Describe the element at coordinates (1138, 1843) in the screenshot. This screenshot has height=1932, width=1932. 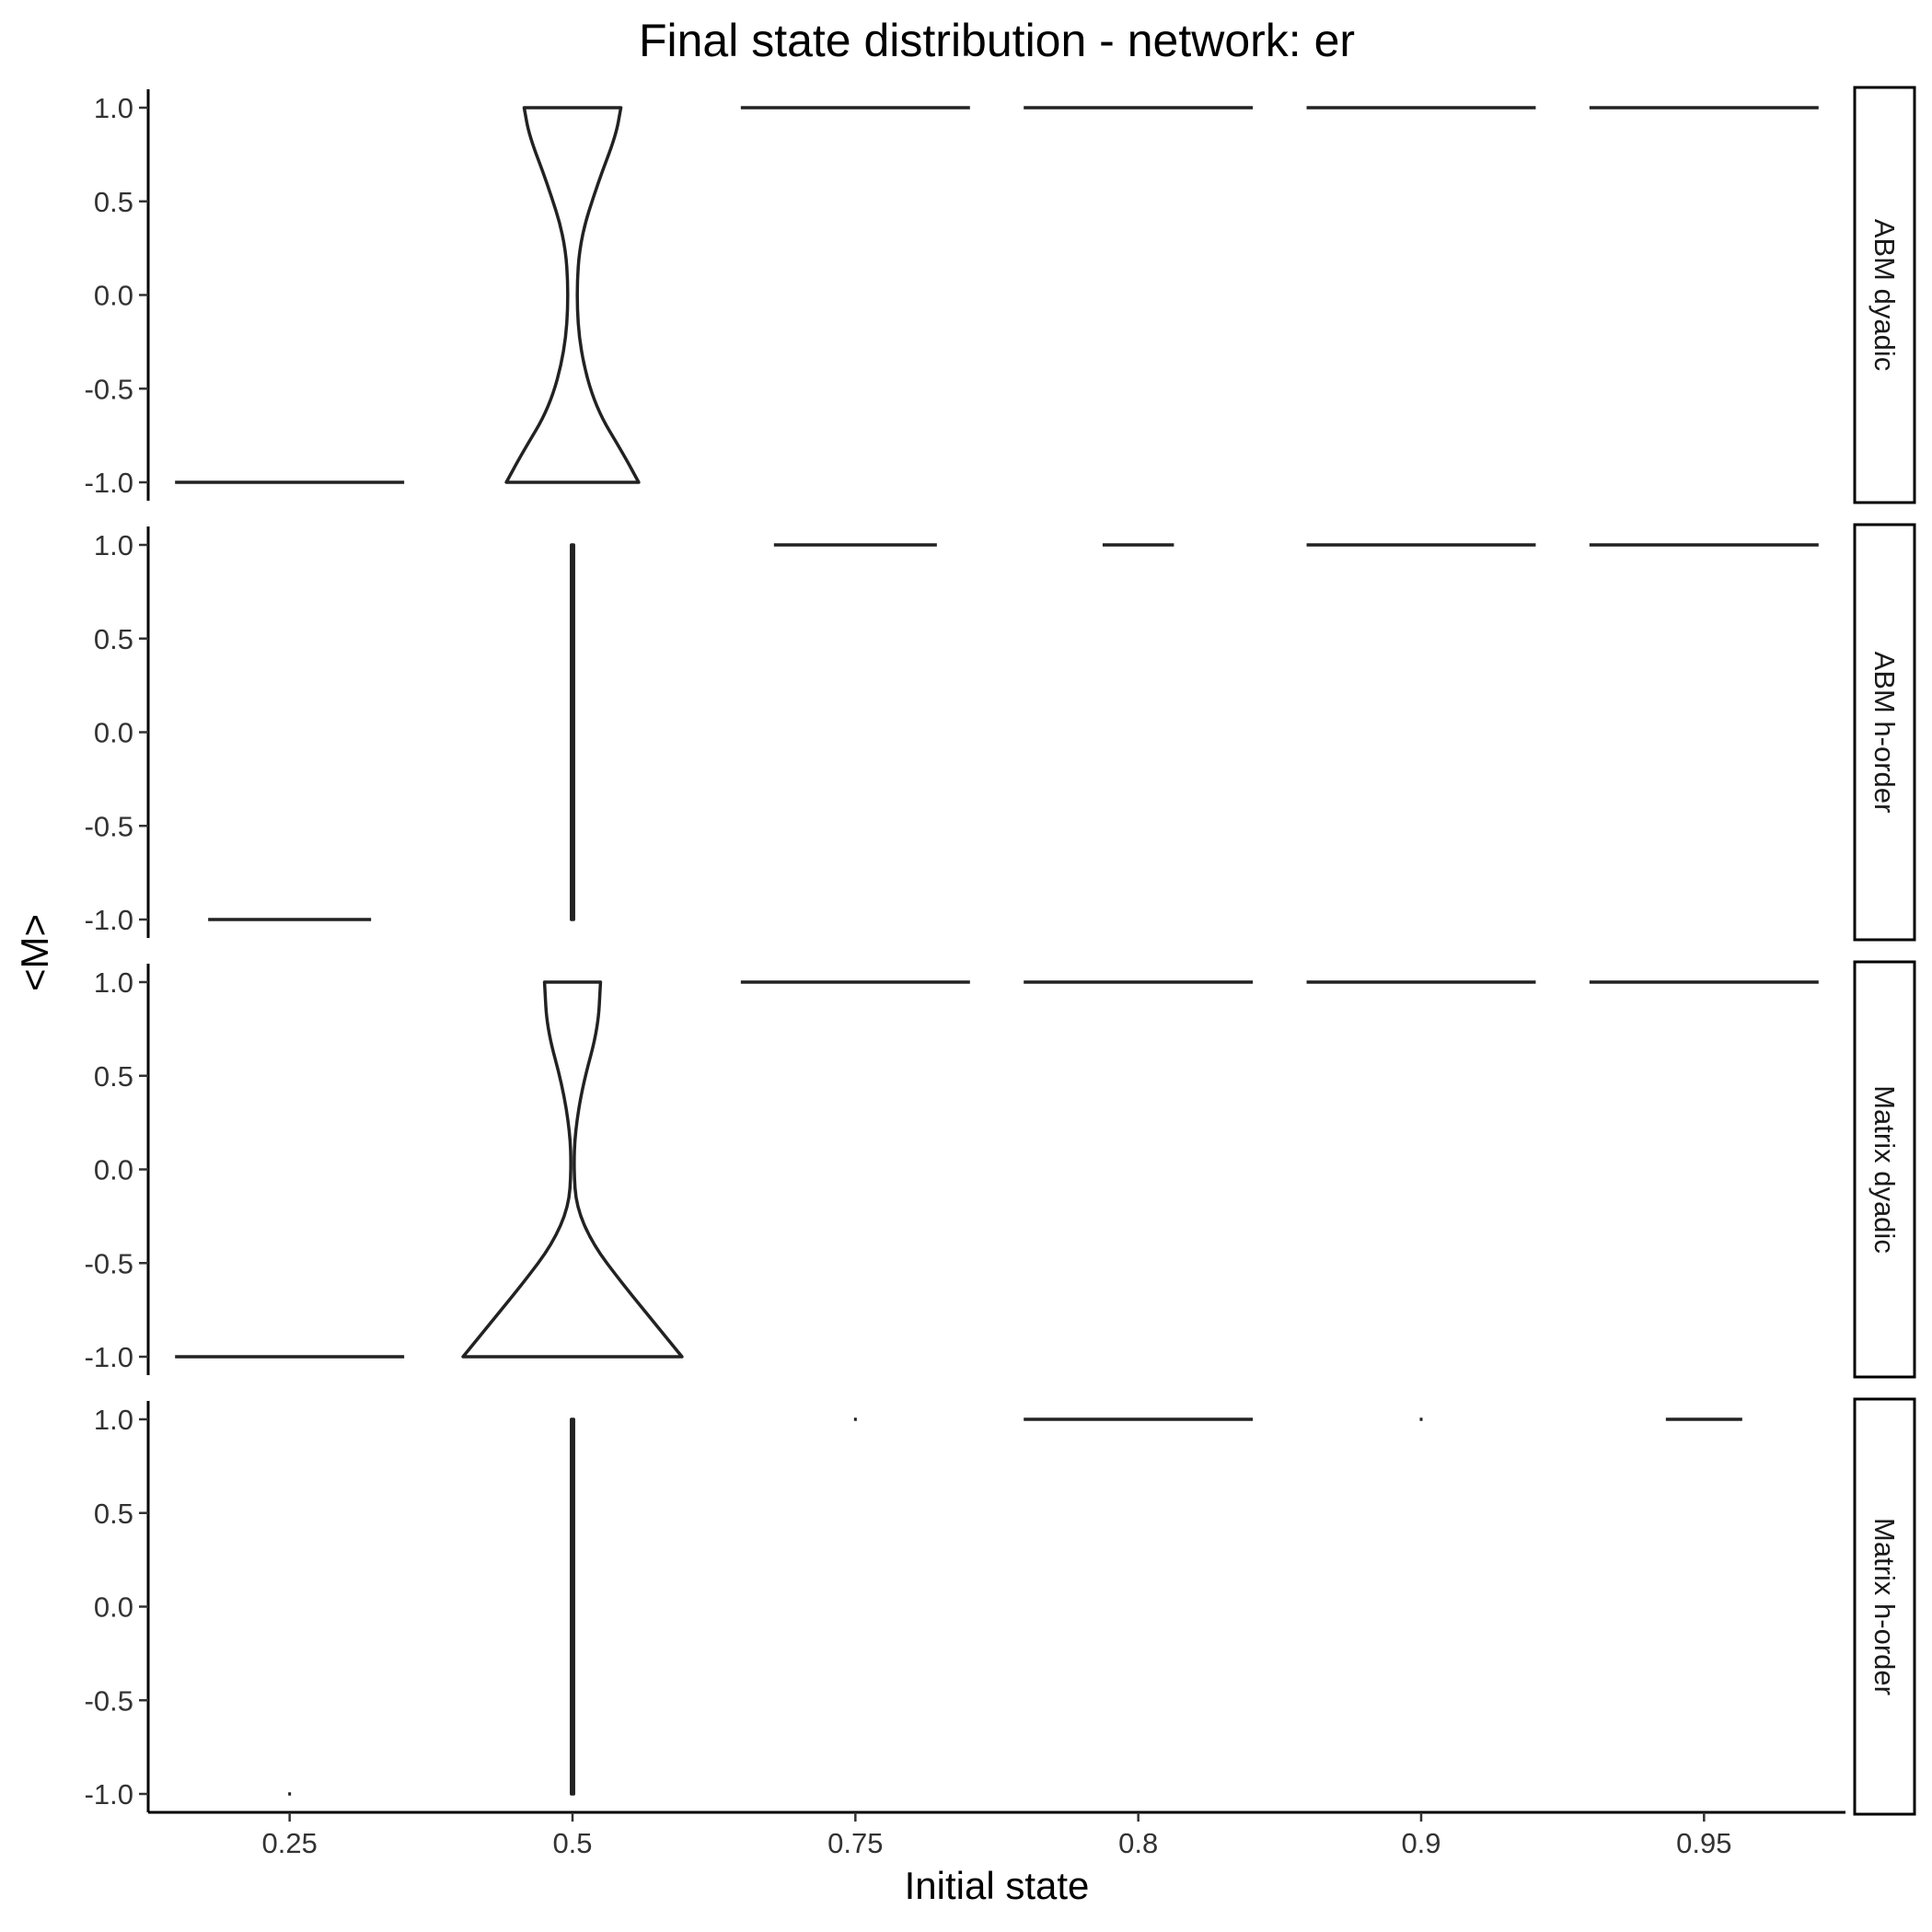
I see `x-tick-label: 0.8` at that location.